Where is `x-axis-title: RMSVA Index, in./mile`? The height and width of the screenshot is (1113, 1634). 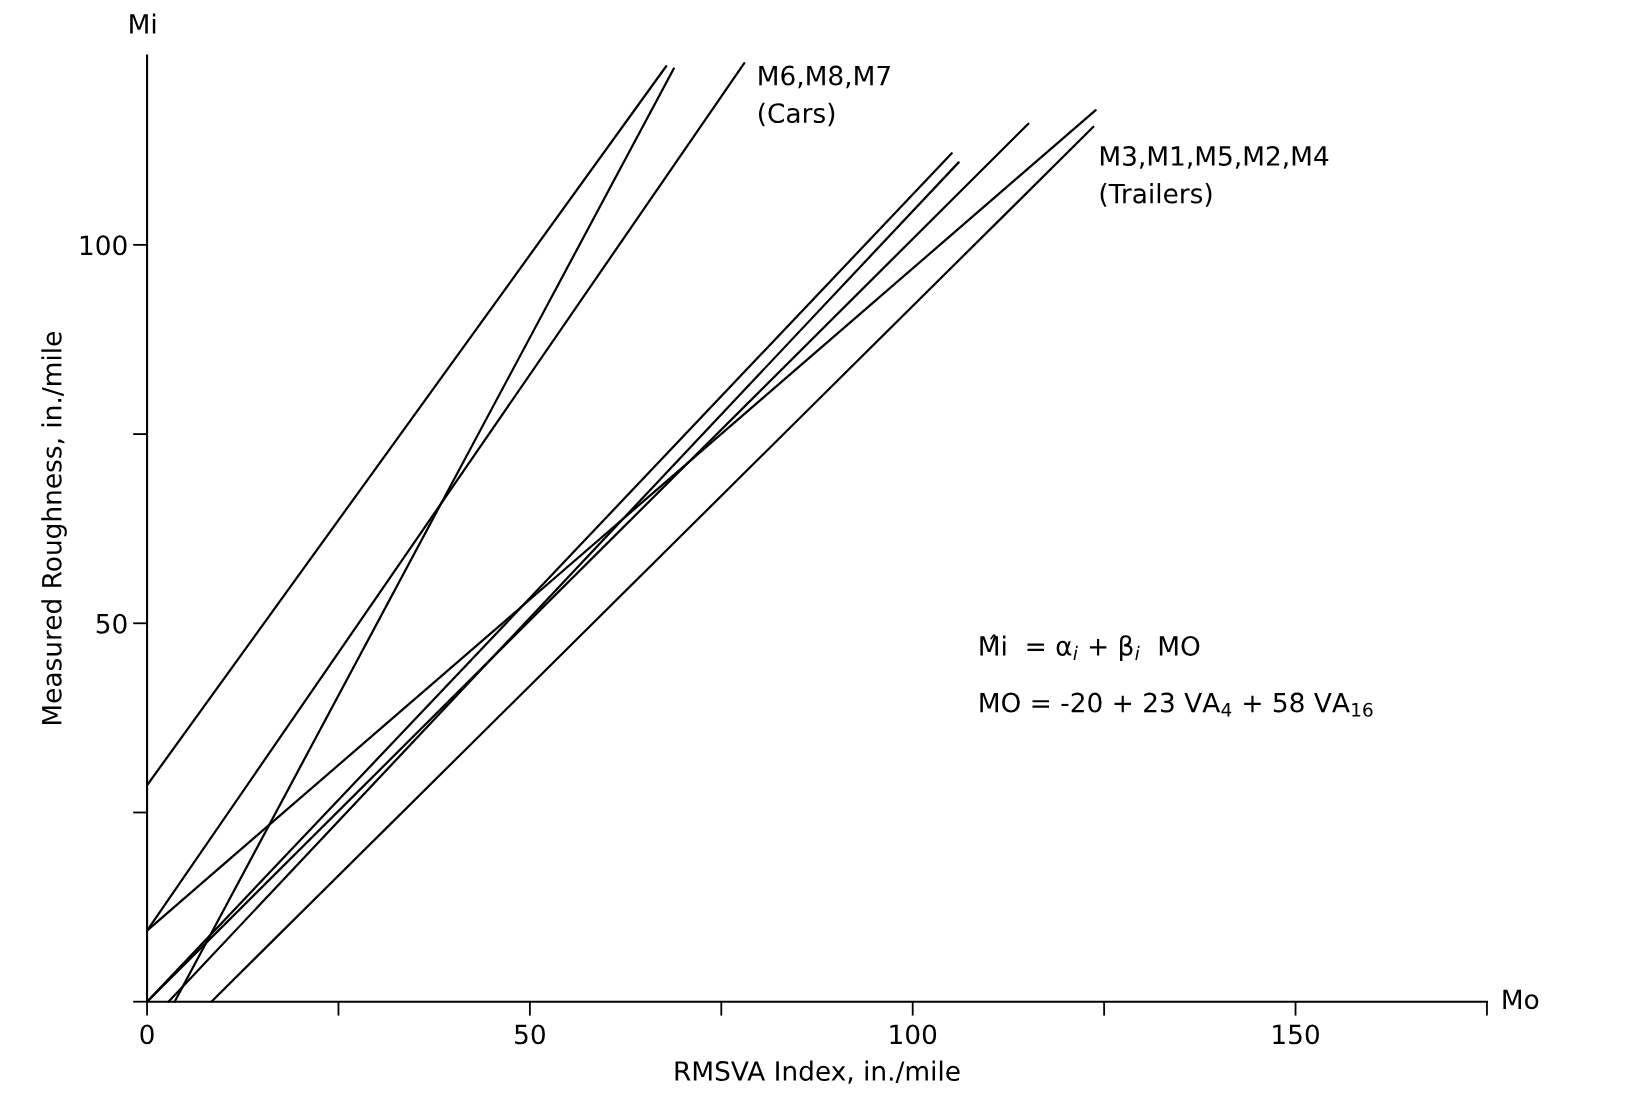 x-axis-title: RMSVA Index, in./mile is located at coordinates (817, 1072).